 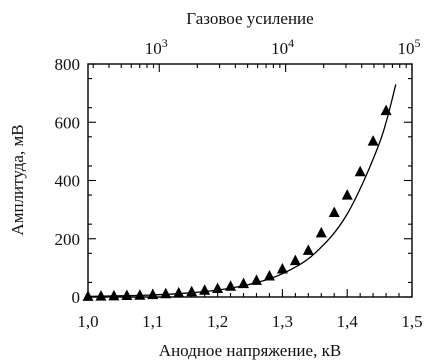 I want to click on top-axis: 10³ 10⁴ 10⁵, so click(x=256, y=54).